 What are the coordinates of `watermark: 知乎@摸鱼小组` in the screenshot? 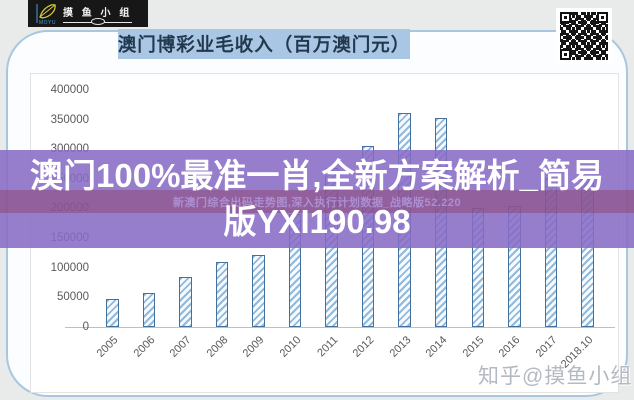 It's located at (555, 376).